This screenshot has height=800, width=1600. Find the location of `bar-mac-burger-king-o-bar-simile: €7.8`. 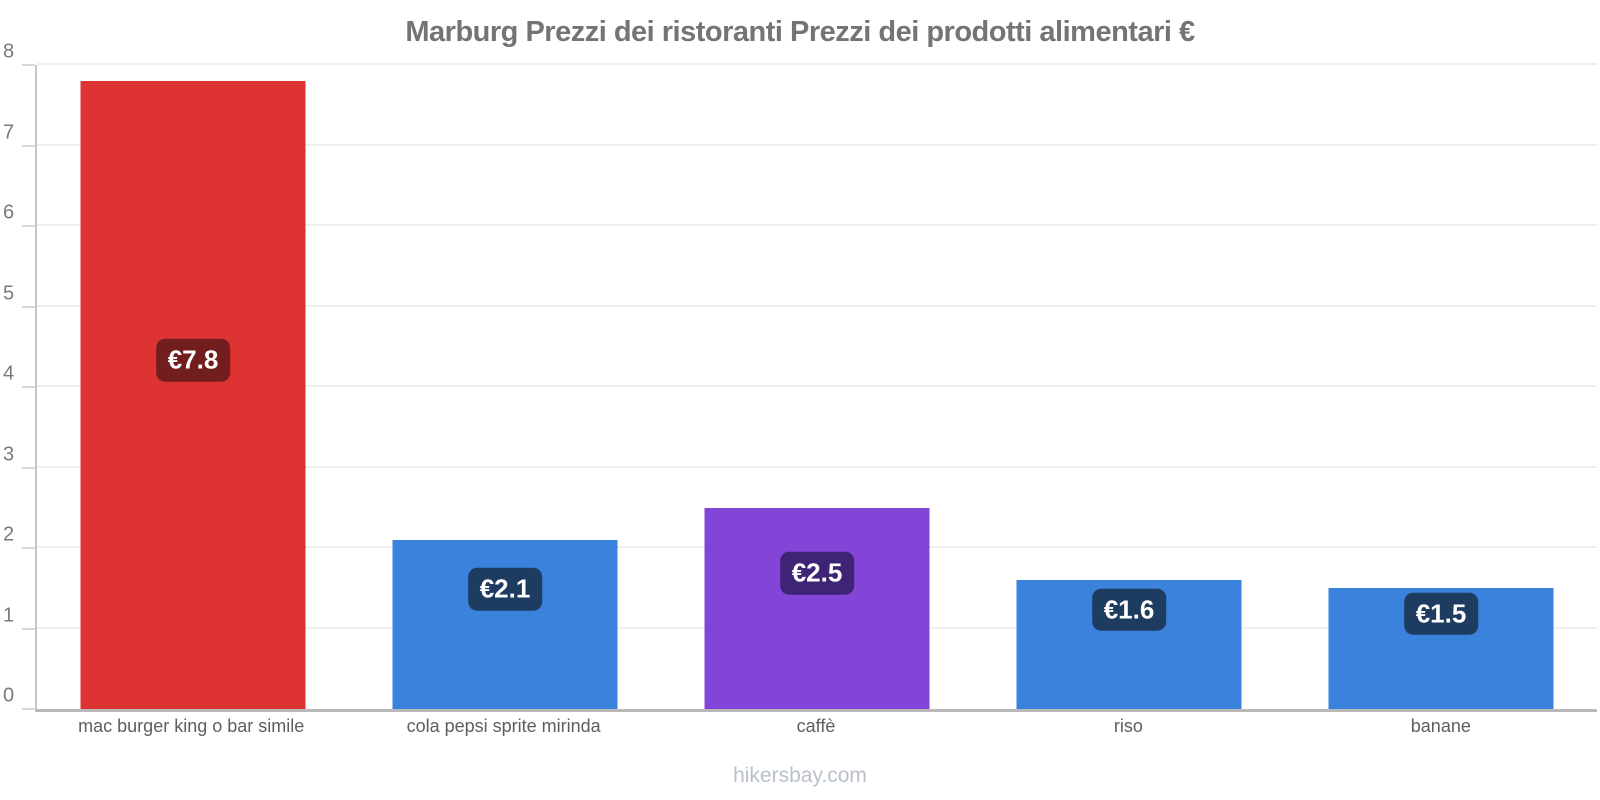

bar-mac-burger-king-o-bar-simile: €7.8 is located at coordinates (193, 395).